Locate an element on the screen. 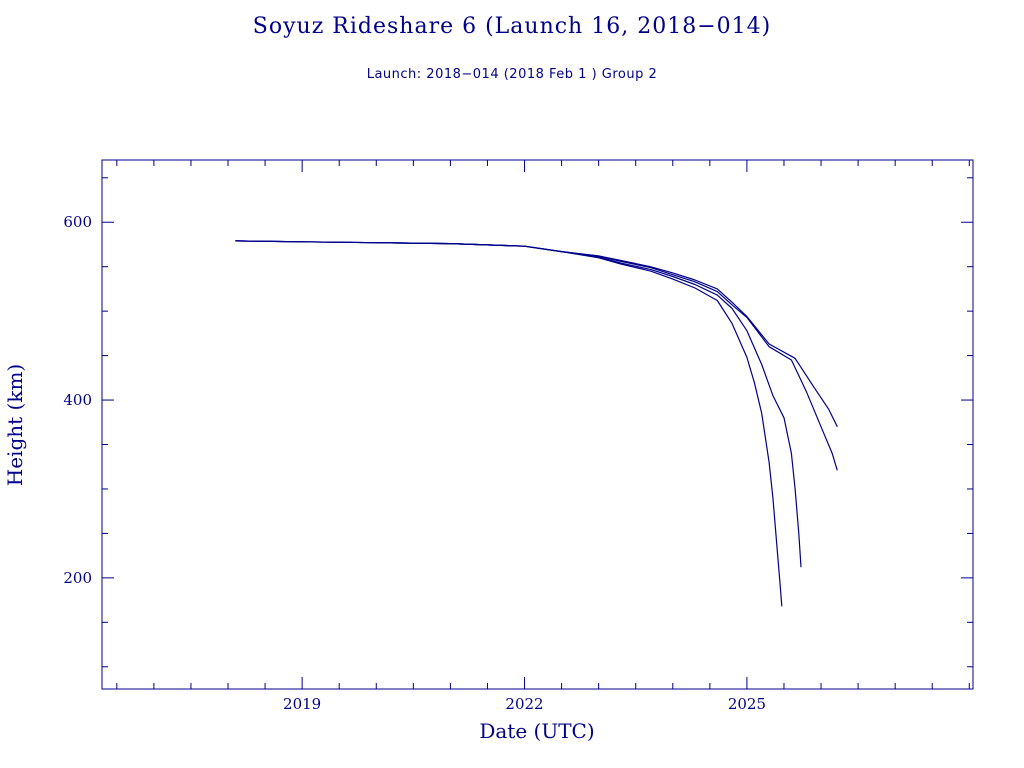  y-tick-label: 400 is located at coordinates (77, 400).